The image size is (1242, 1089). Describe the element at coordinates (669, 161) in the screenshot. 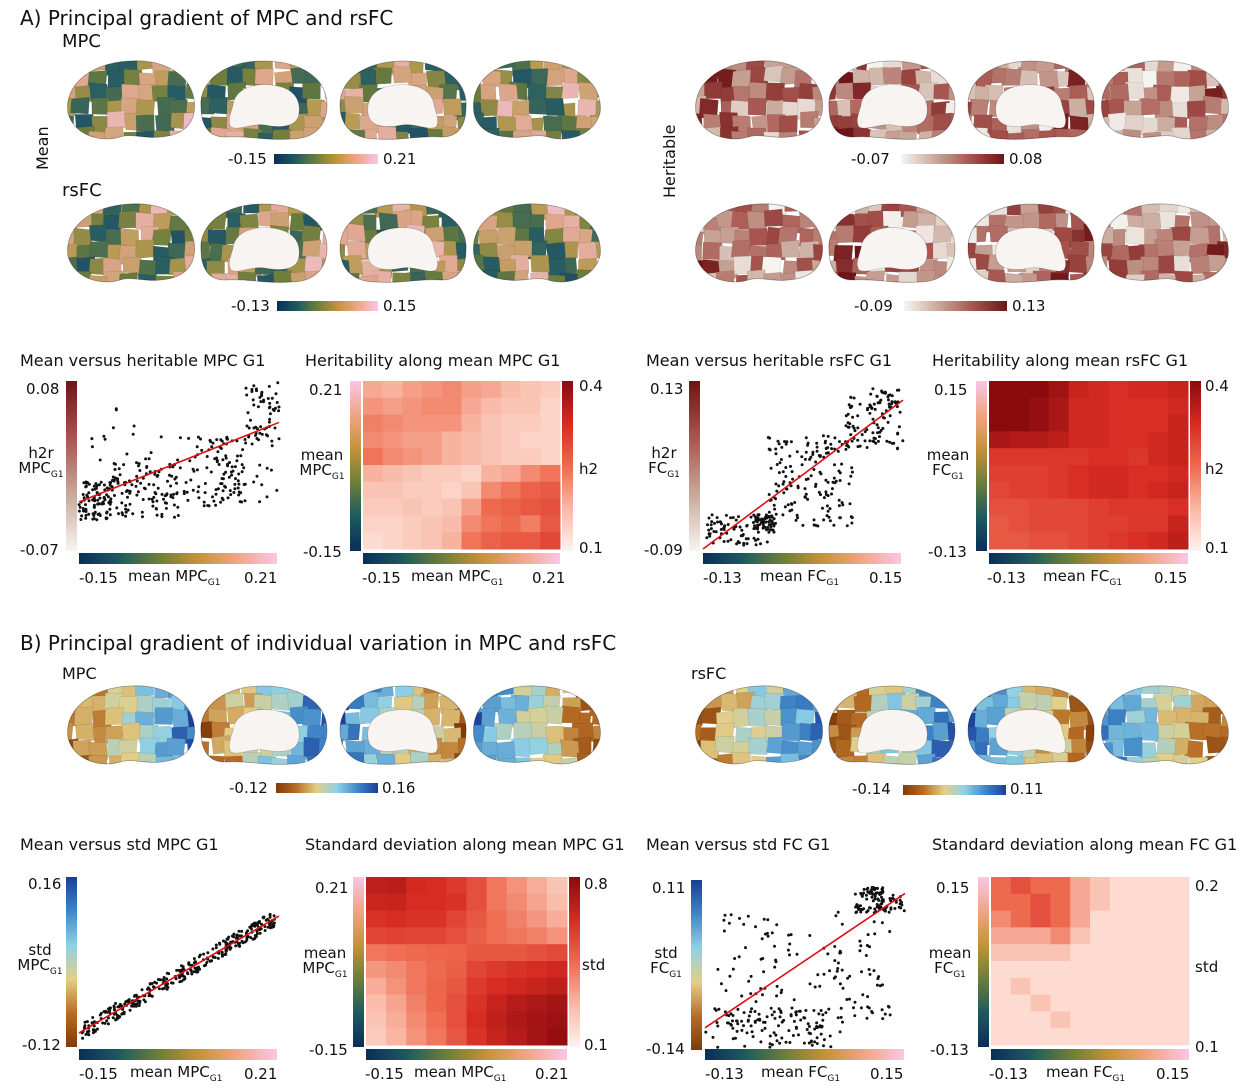

I see `heritable-column-label: Heritable` at that location.